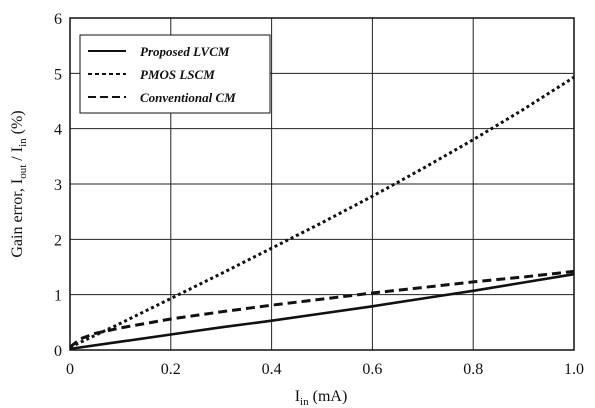  Describe the element at coordinates (372, 369) in the screenshot. I see `x-tick-label: 0.6` at that location.